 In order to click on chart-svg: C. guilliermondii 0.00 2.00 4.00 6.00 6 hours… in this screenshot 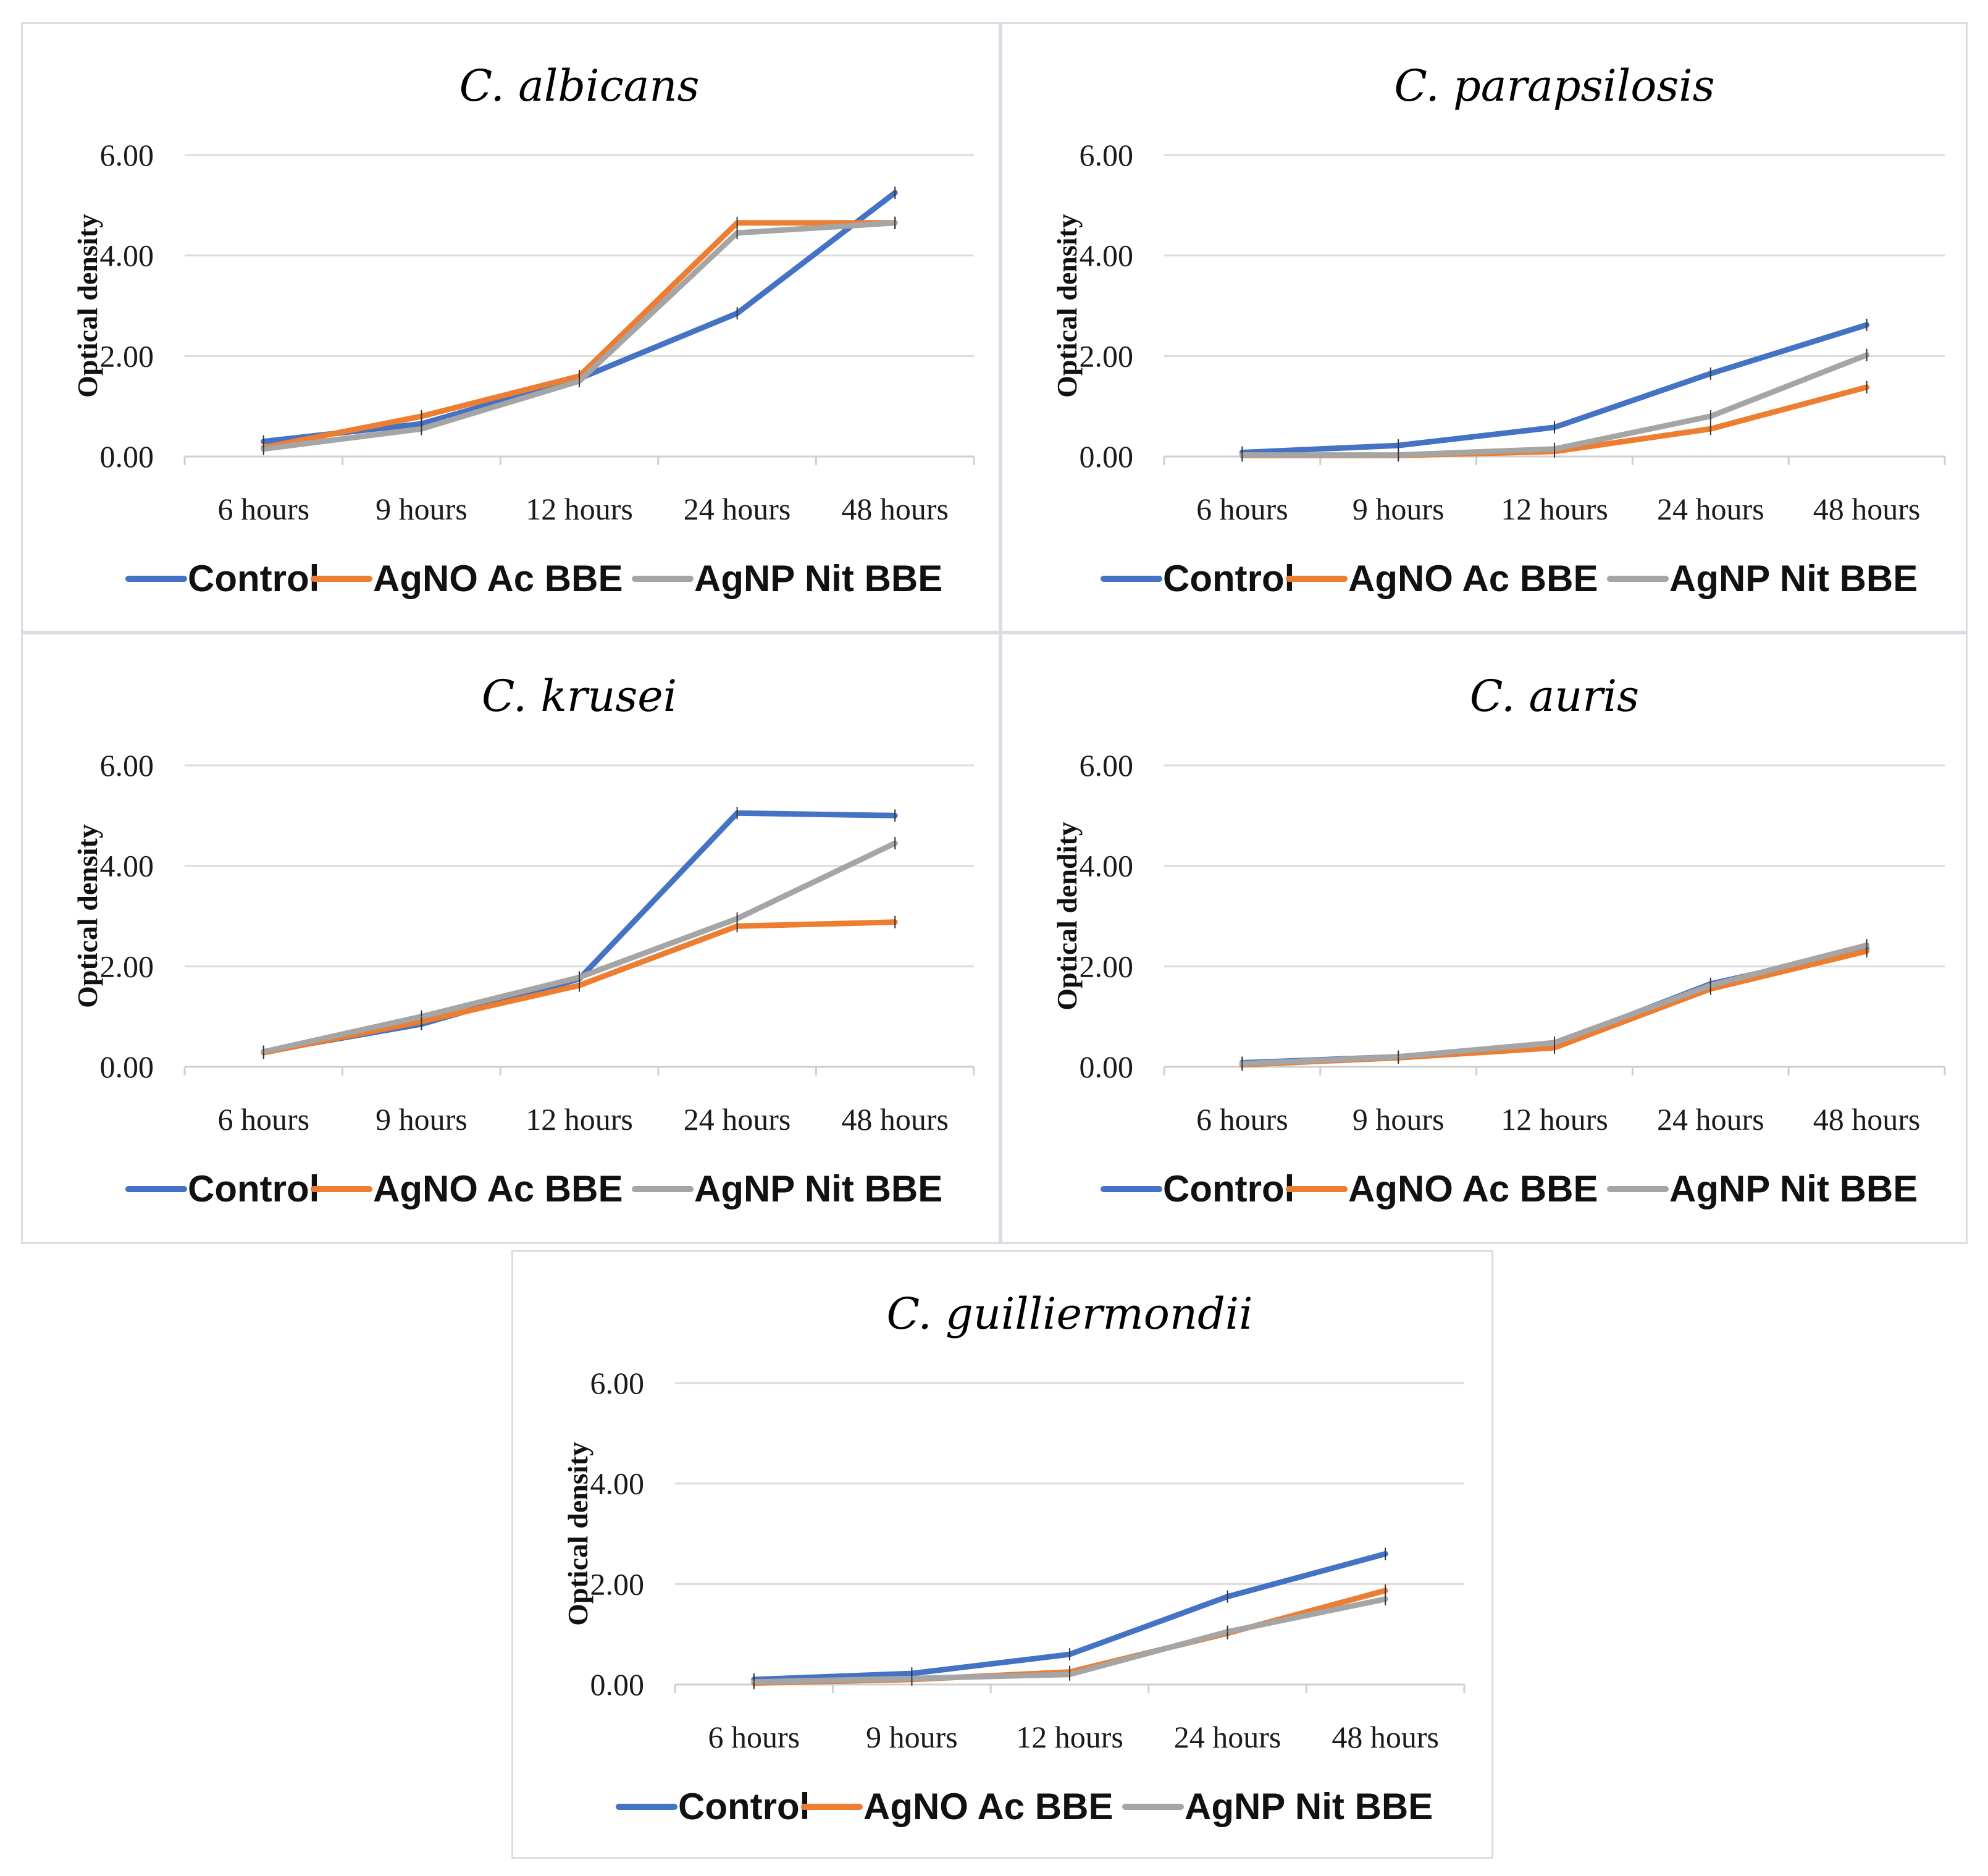, I will do `click(1014, 1558)`.